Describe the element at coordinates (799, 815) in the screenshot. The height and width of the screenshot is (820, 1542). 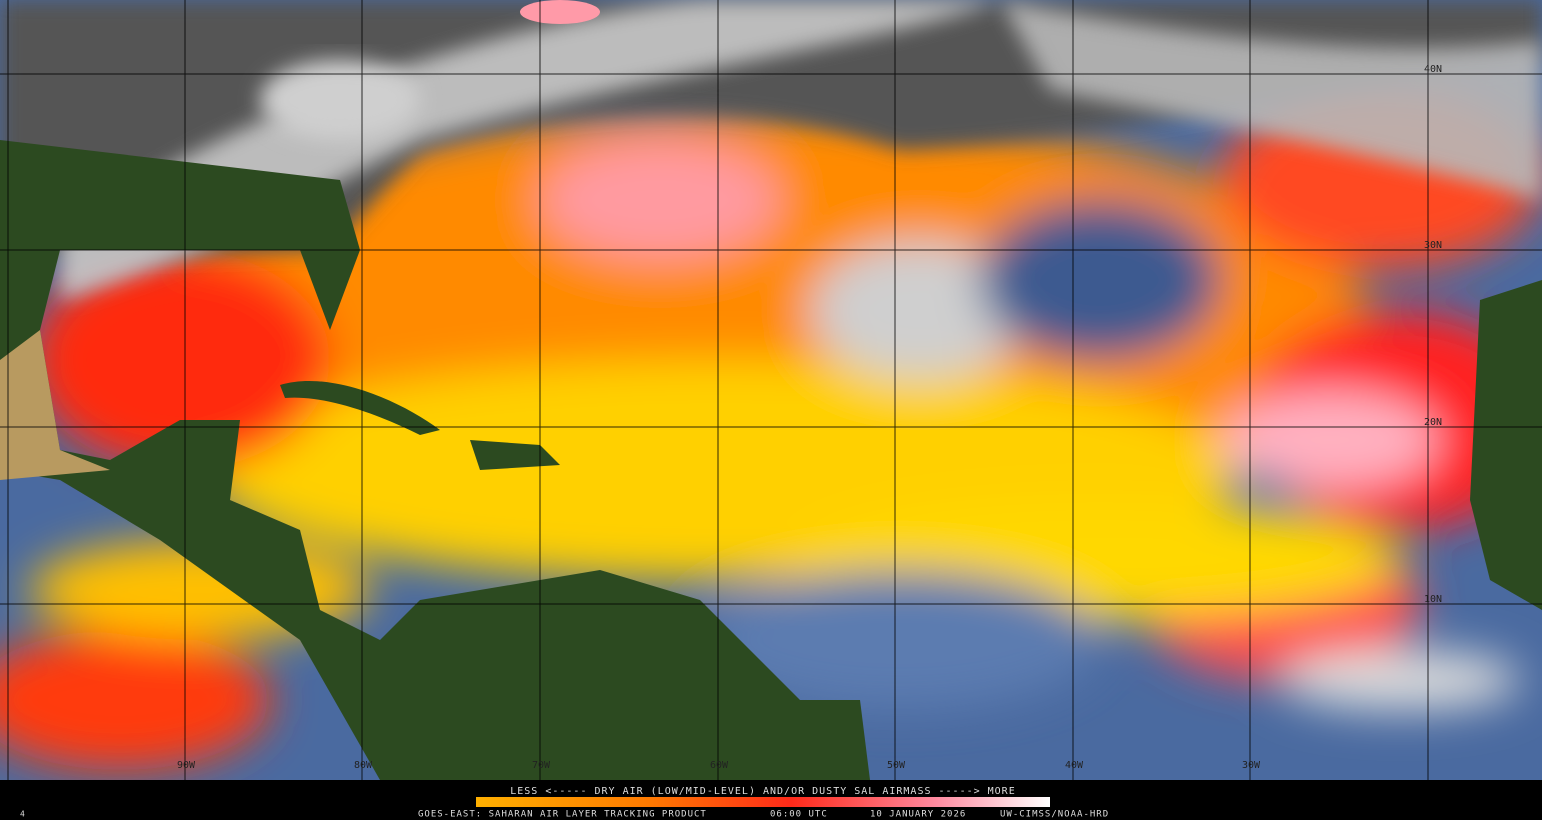
I see `time: 06:00 UTC` at that location.